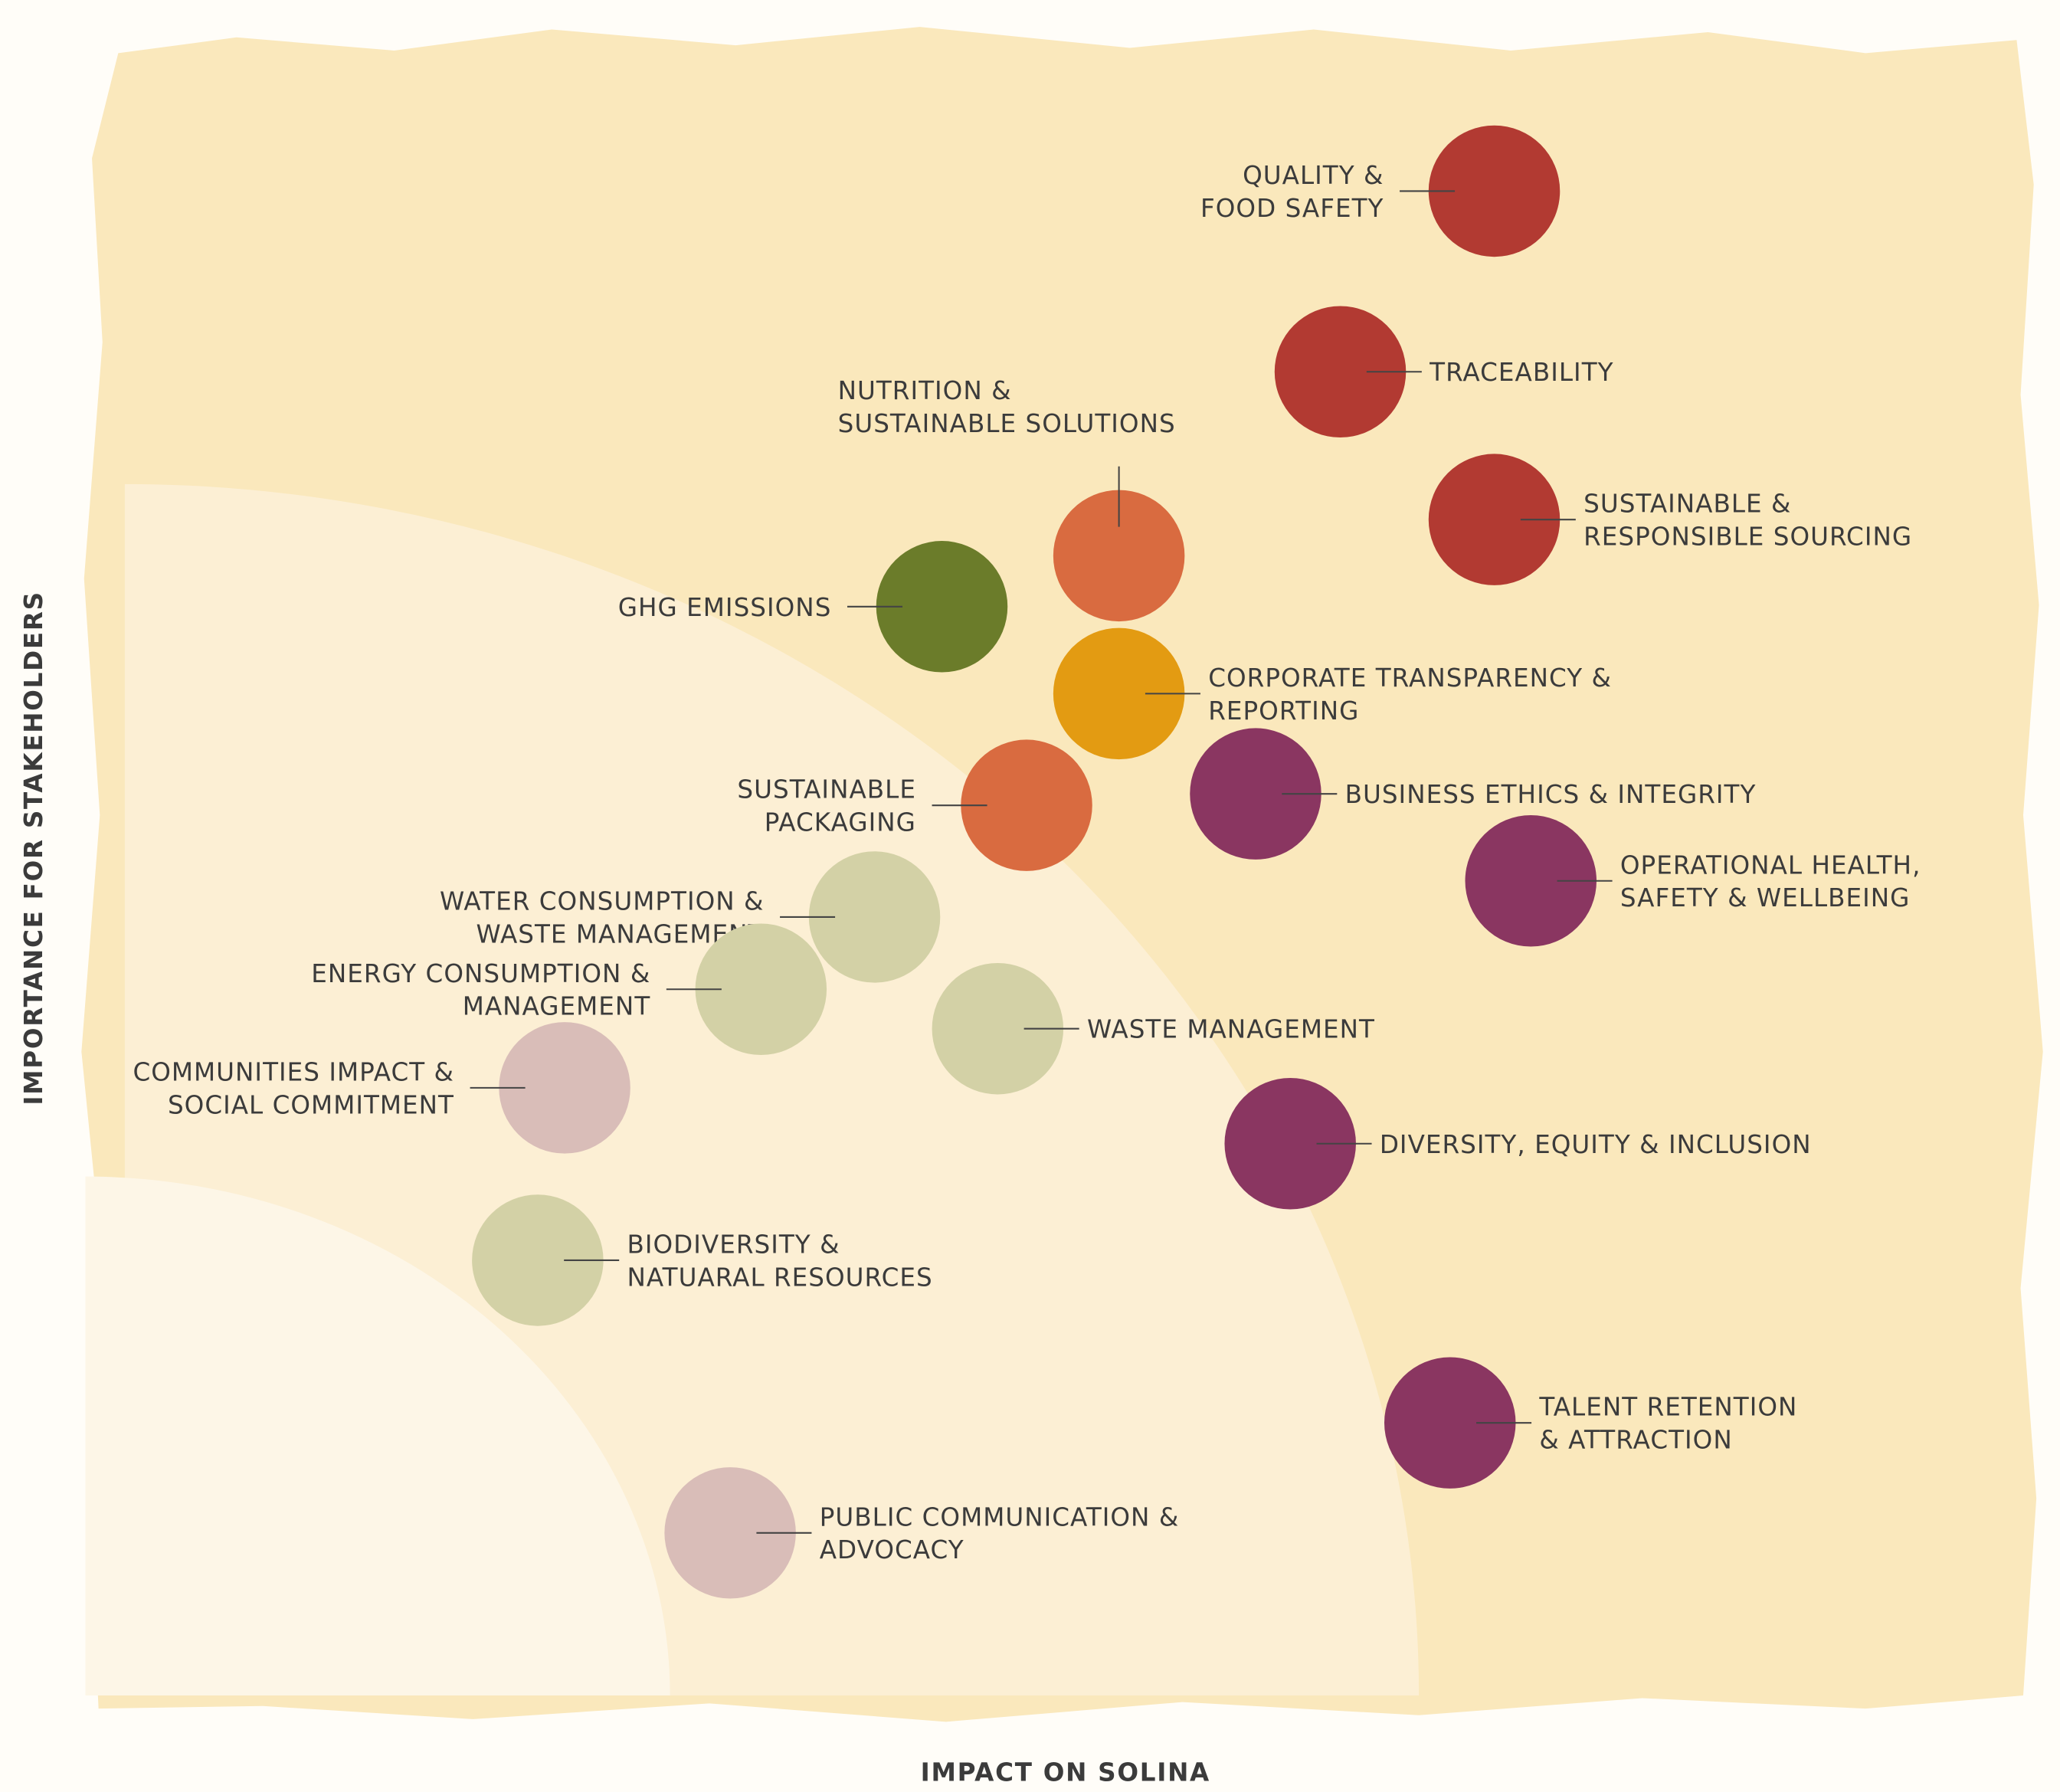  What do you see at coordinates (1007, 423) in the screenshot?
I see `point-label: SUSTAINABLE SOLUTIONS` at bounding box center [1007, 423].